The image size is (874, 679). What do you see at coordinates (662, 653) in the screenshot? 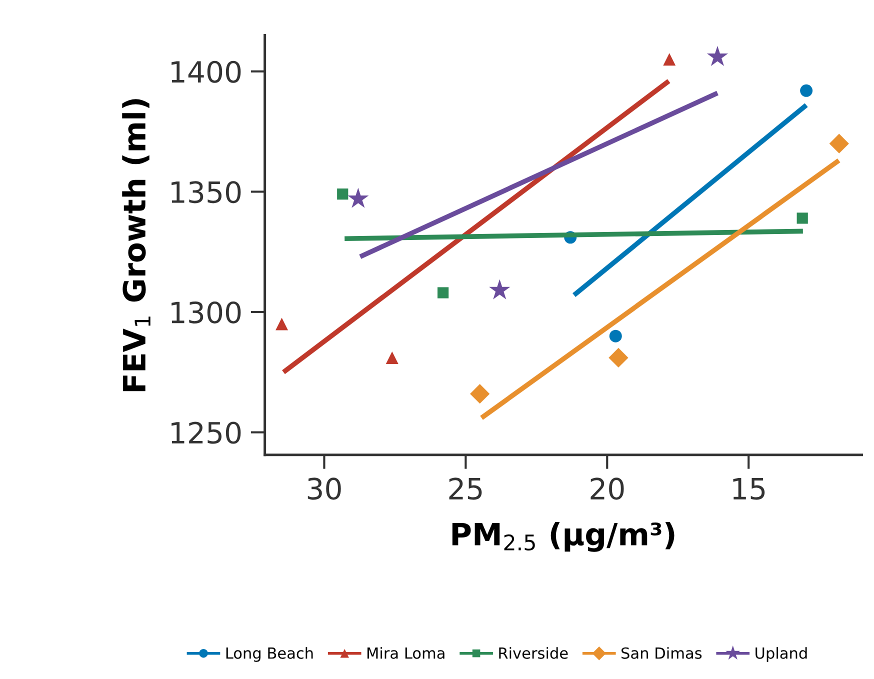
I see `legend-label: San Dimas` at bounding box center [662, 653].